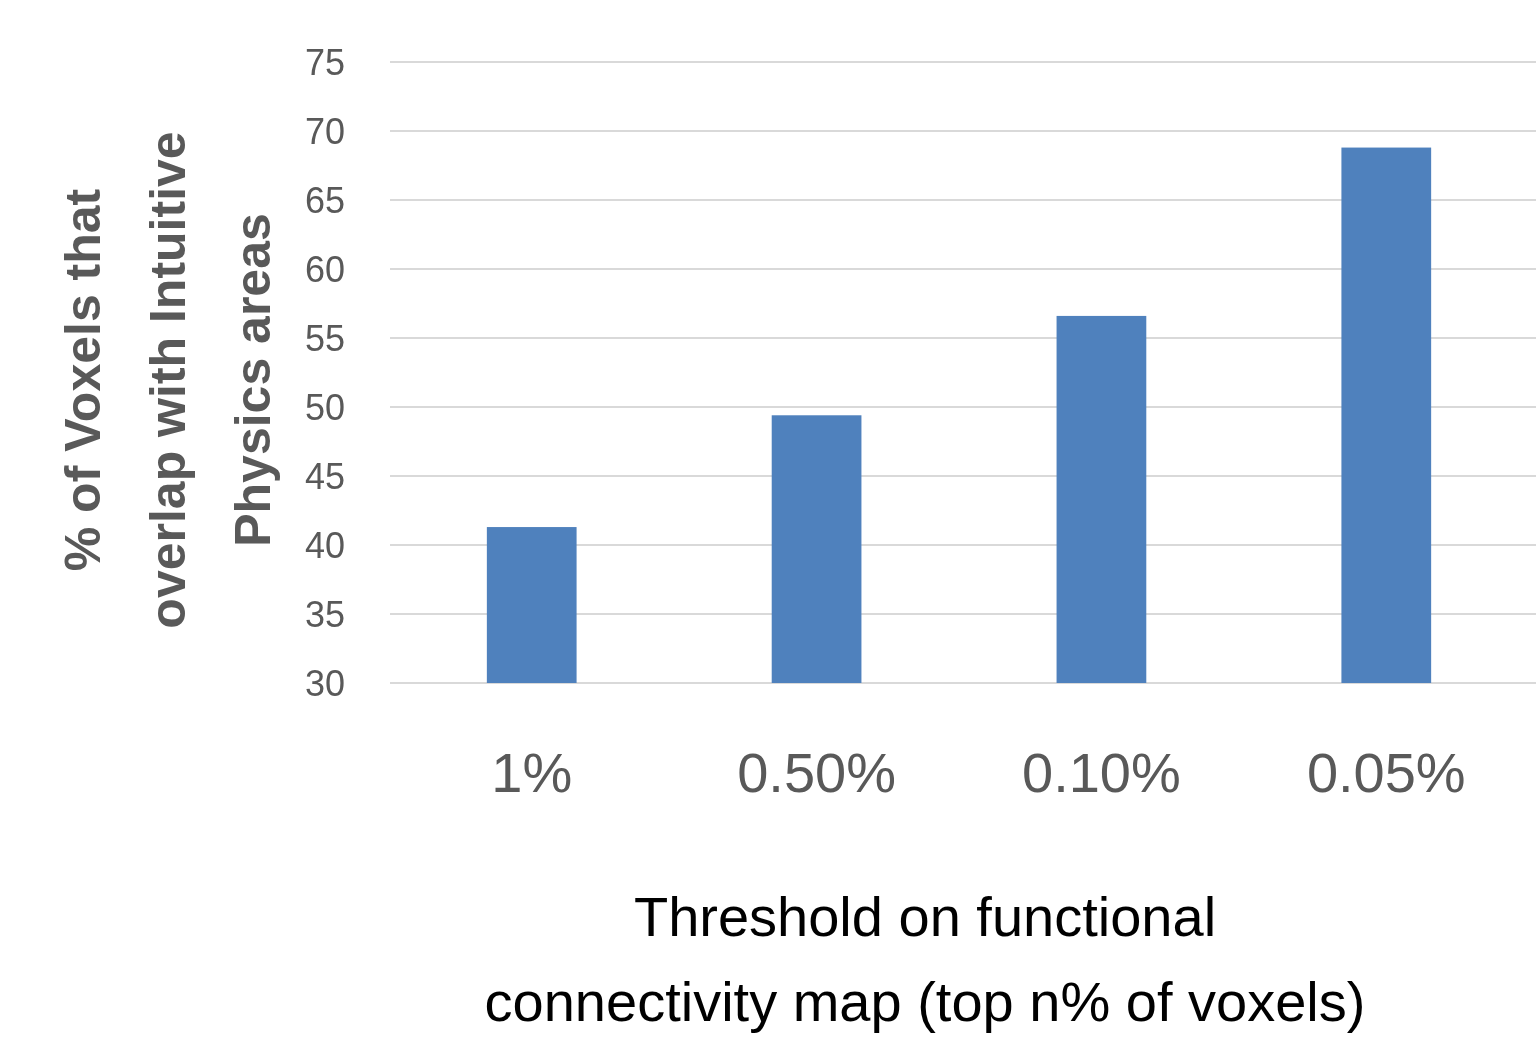  What do you see at coordinates (324, 614) in the screenshot?
I see `y-tick-label: 35` at bounding box center [324, 614].